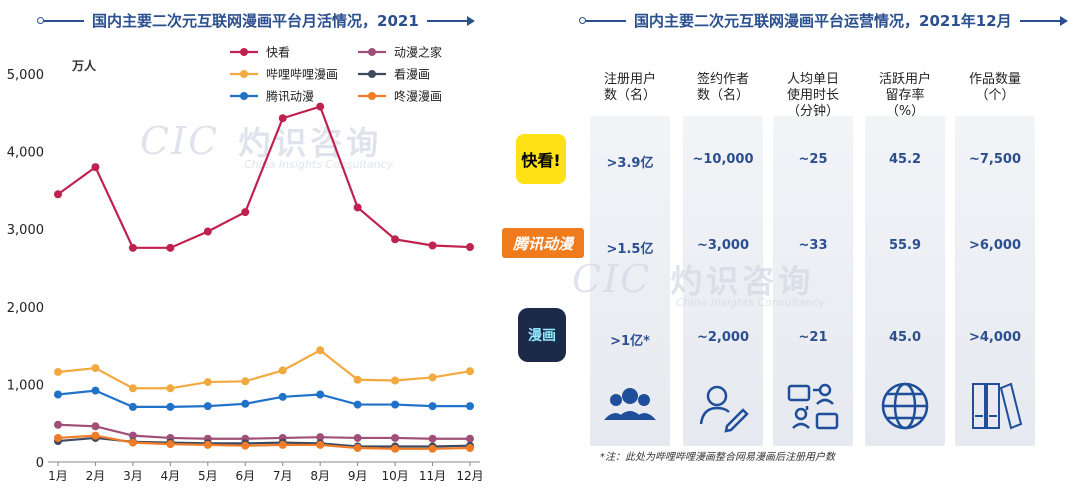 This screenshot has height=494, width=1080. Describe the element at coordinates (290, 96) in the screenshot. I see `legend-label: 腾讯动漫` at that location.